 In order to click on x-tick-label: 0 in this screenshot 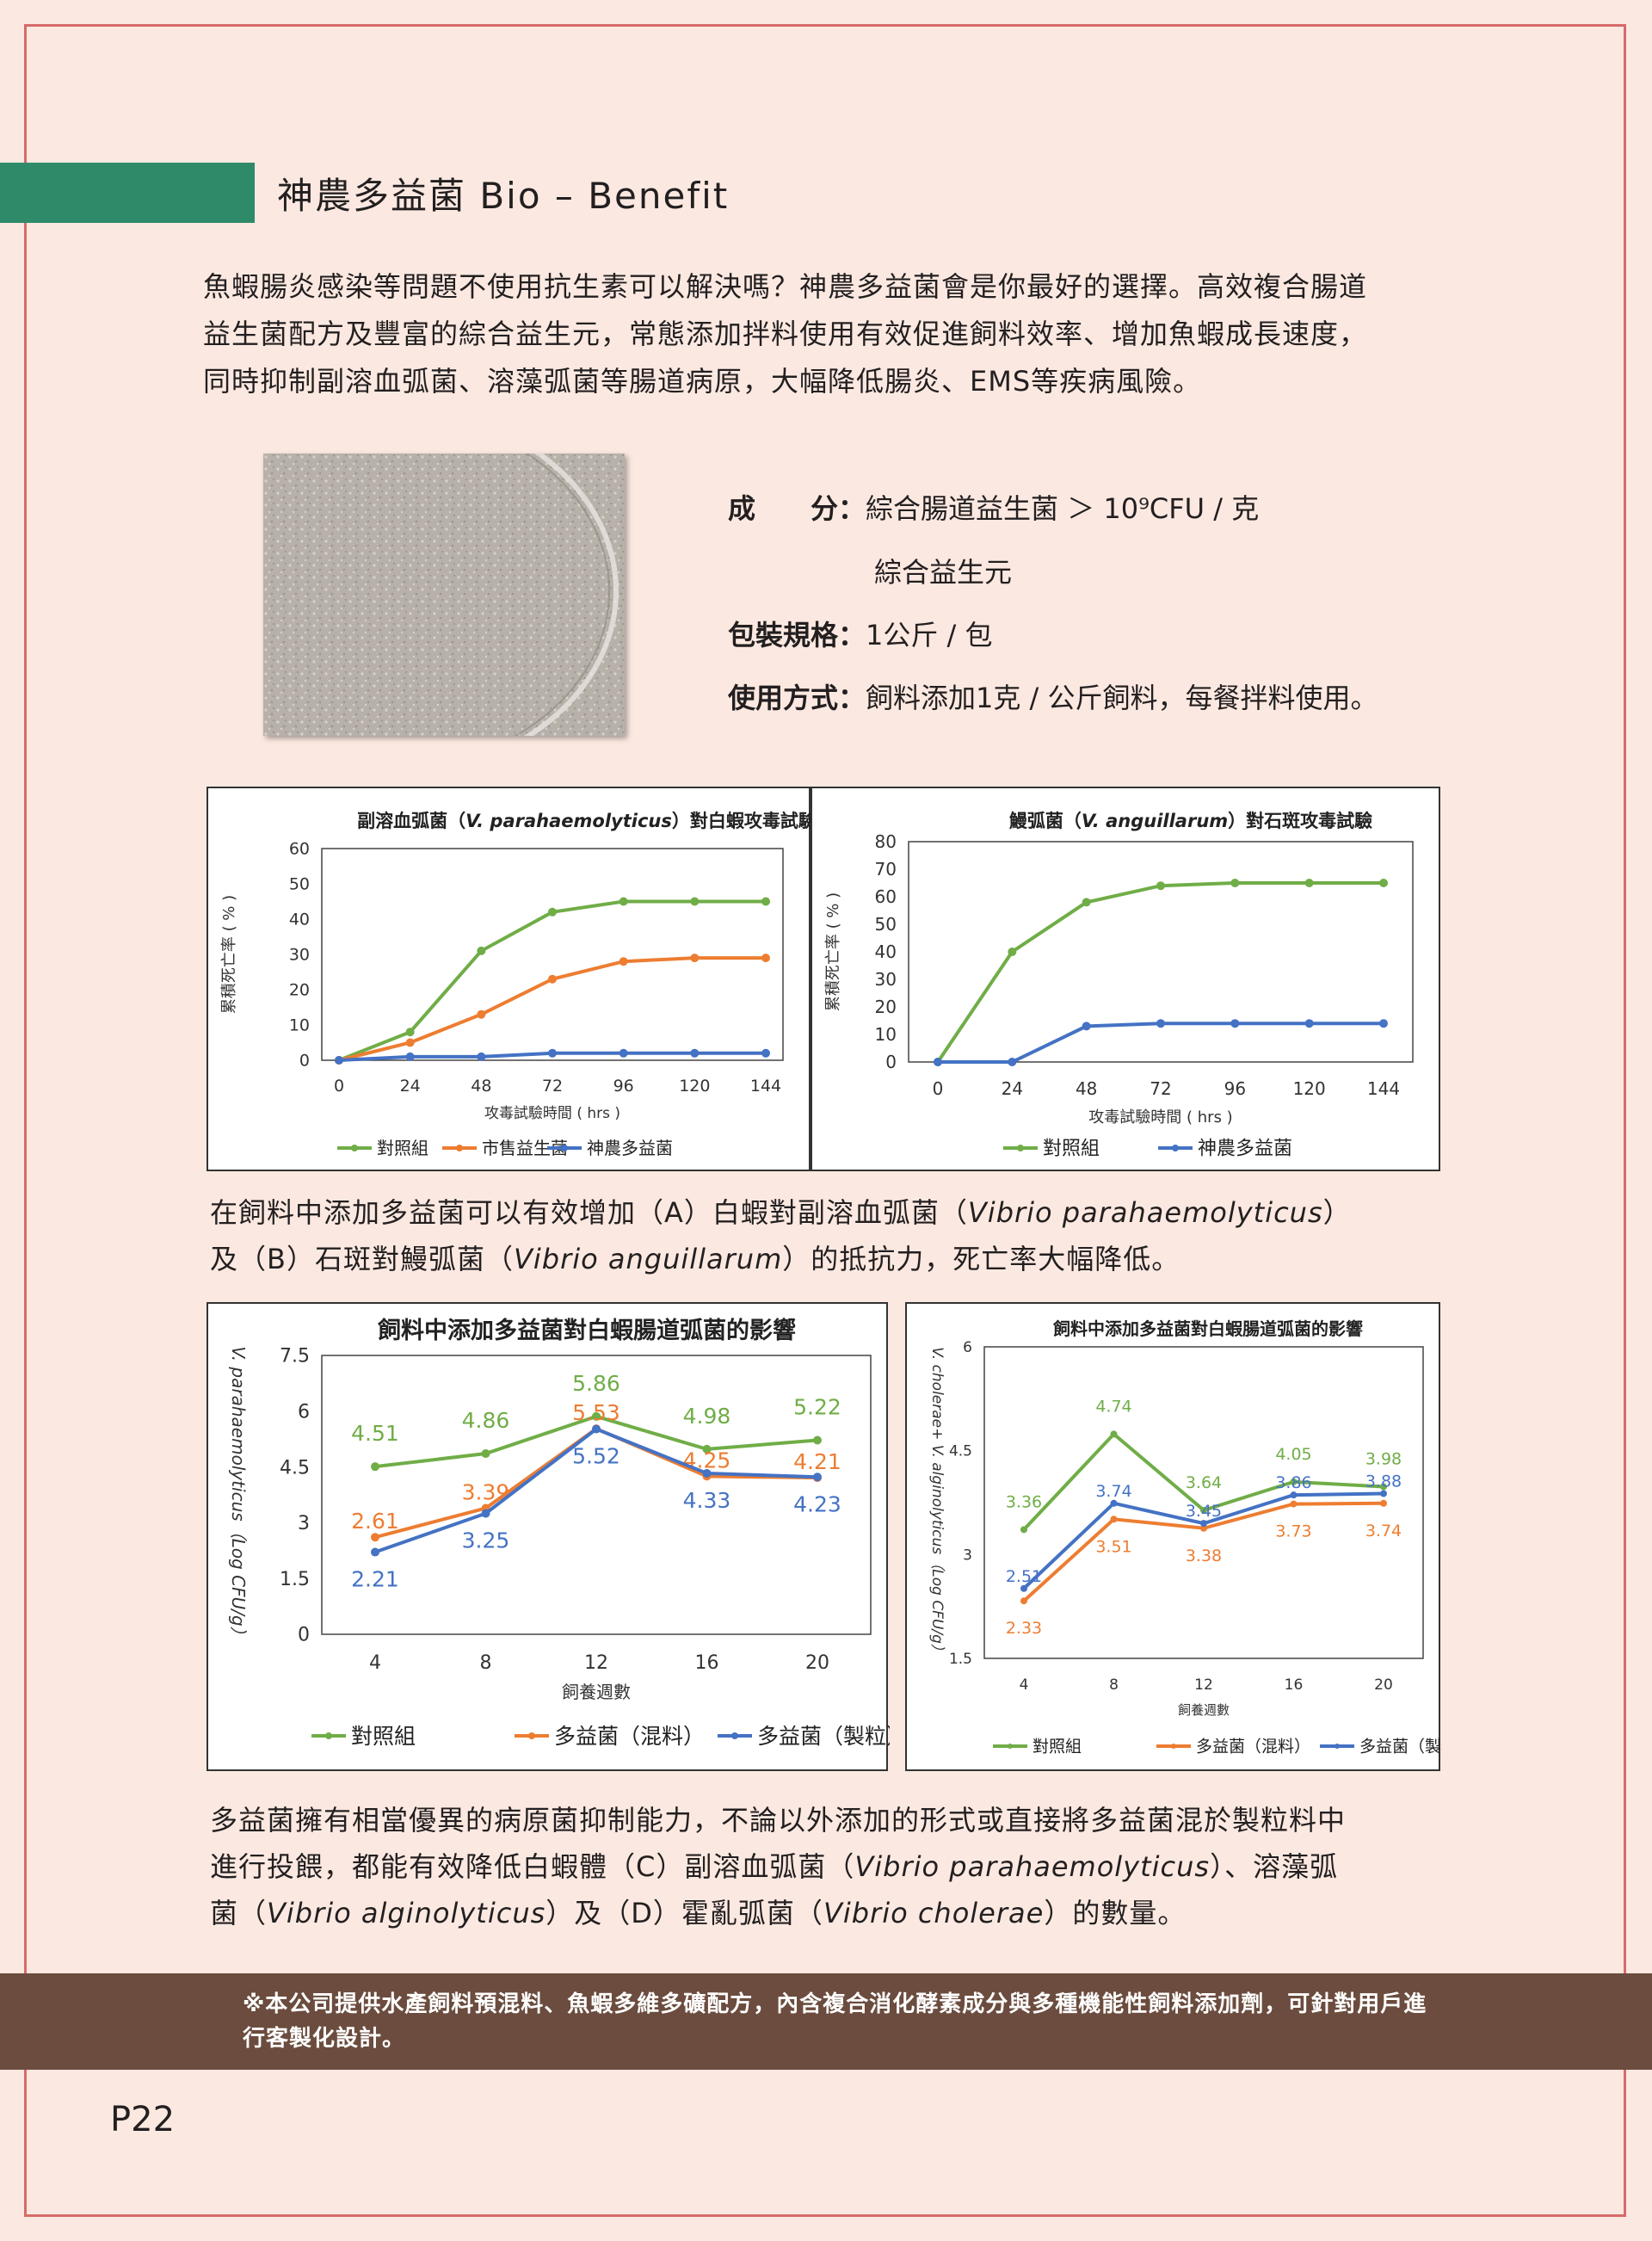, I will do `click(938, 1088)`.